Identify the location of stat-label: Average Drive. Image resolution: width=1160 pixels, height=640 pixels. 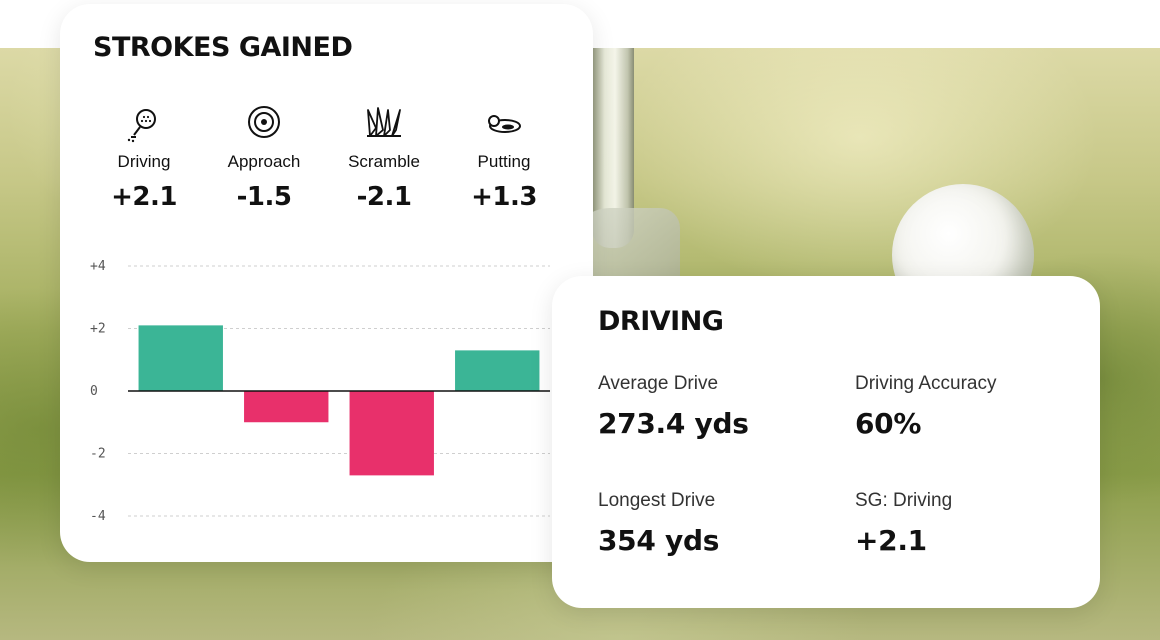
(658, 383).